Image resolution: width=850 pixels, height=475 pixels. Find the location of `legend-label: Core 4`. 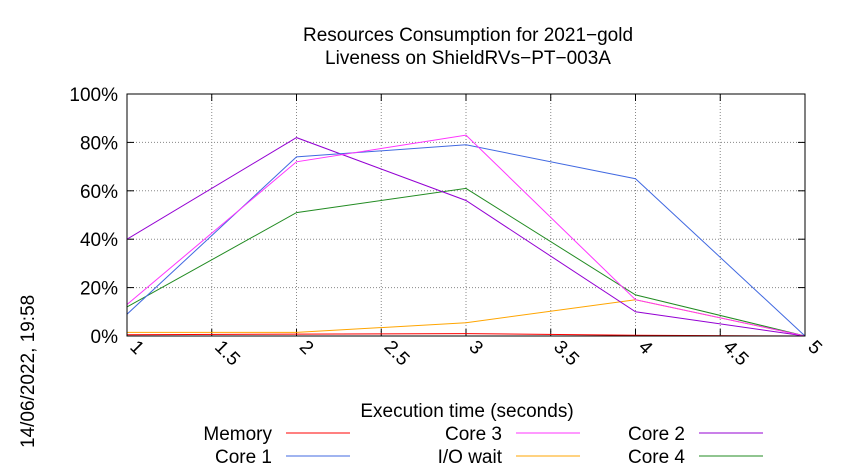

legend-label: Core 4 is located at coordinates (656, 457).